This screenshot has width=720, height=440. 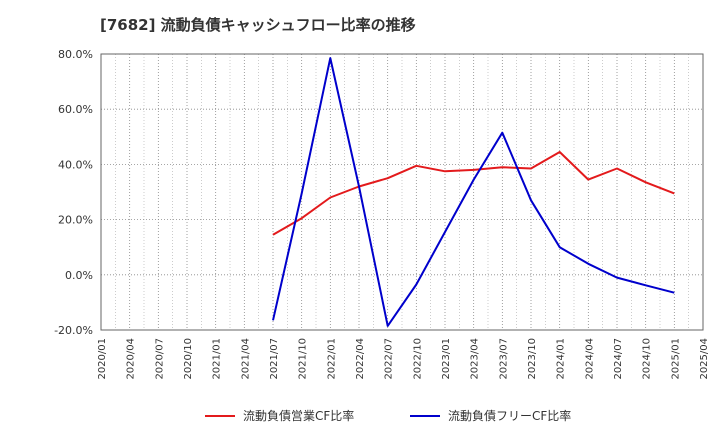 I want to click on x-tick-label: 2022/07, so click(x=389, y=359).